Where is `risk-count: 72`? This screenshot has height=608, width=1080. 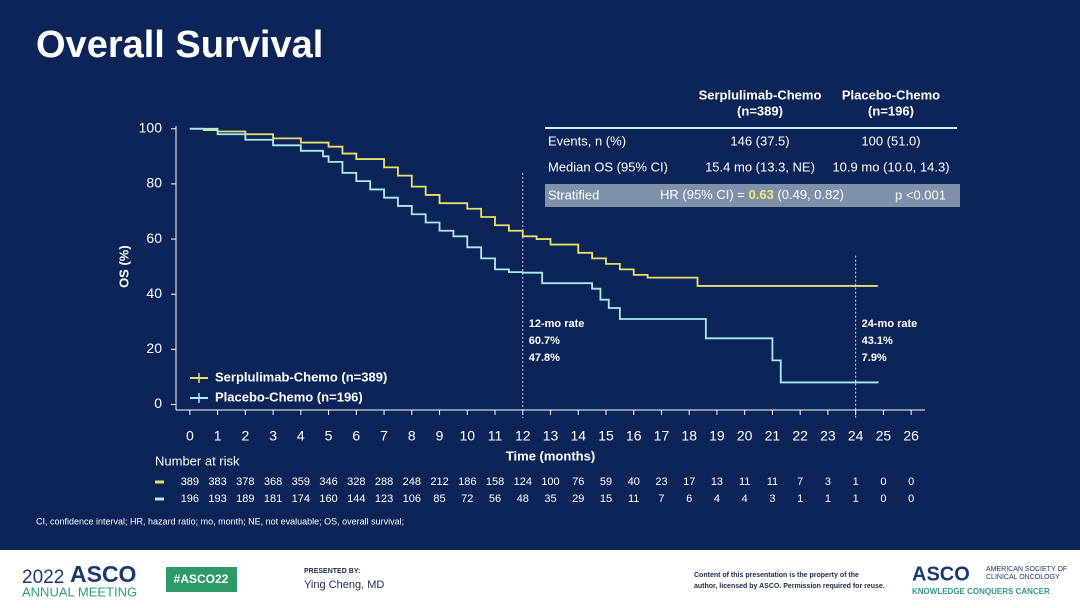 risk-count: 72 is located at coordinates (467, 499).